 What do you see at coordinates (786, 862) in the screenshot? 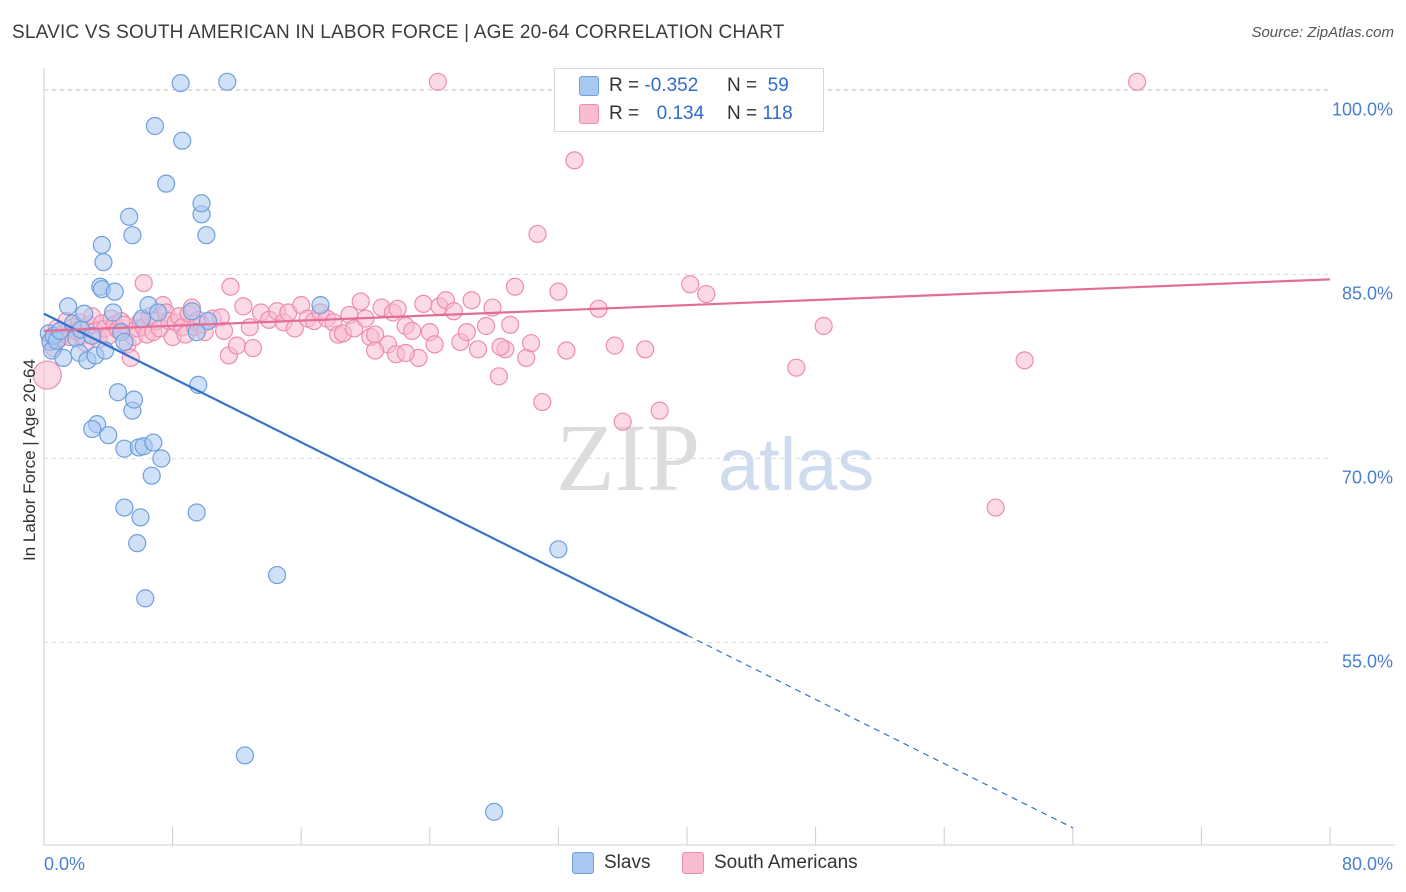
I see `south-americans-legend-label: South Americans` at bounding box center [786, 862].